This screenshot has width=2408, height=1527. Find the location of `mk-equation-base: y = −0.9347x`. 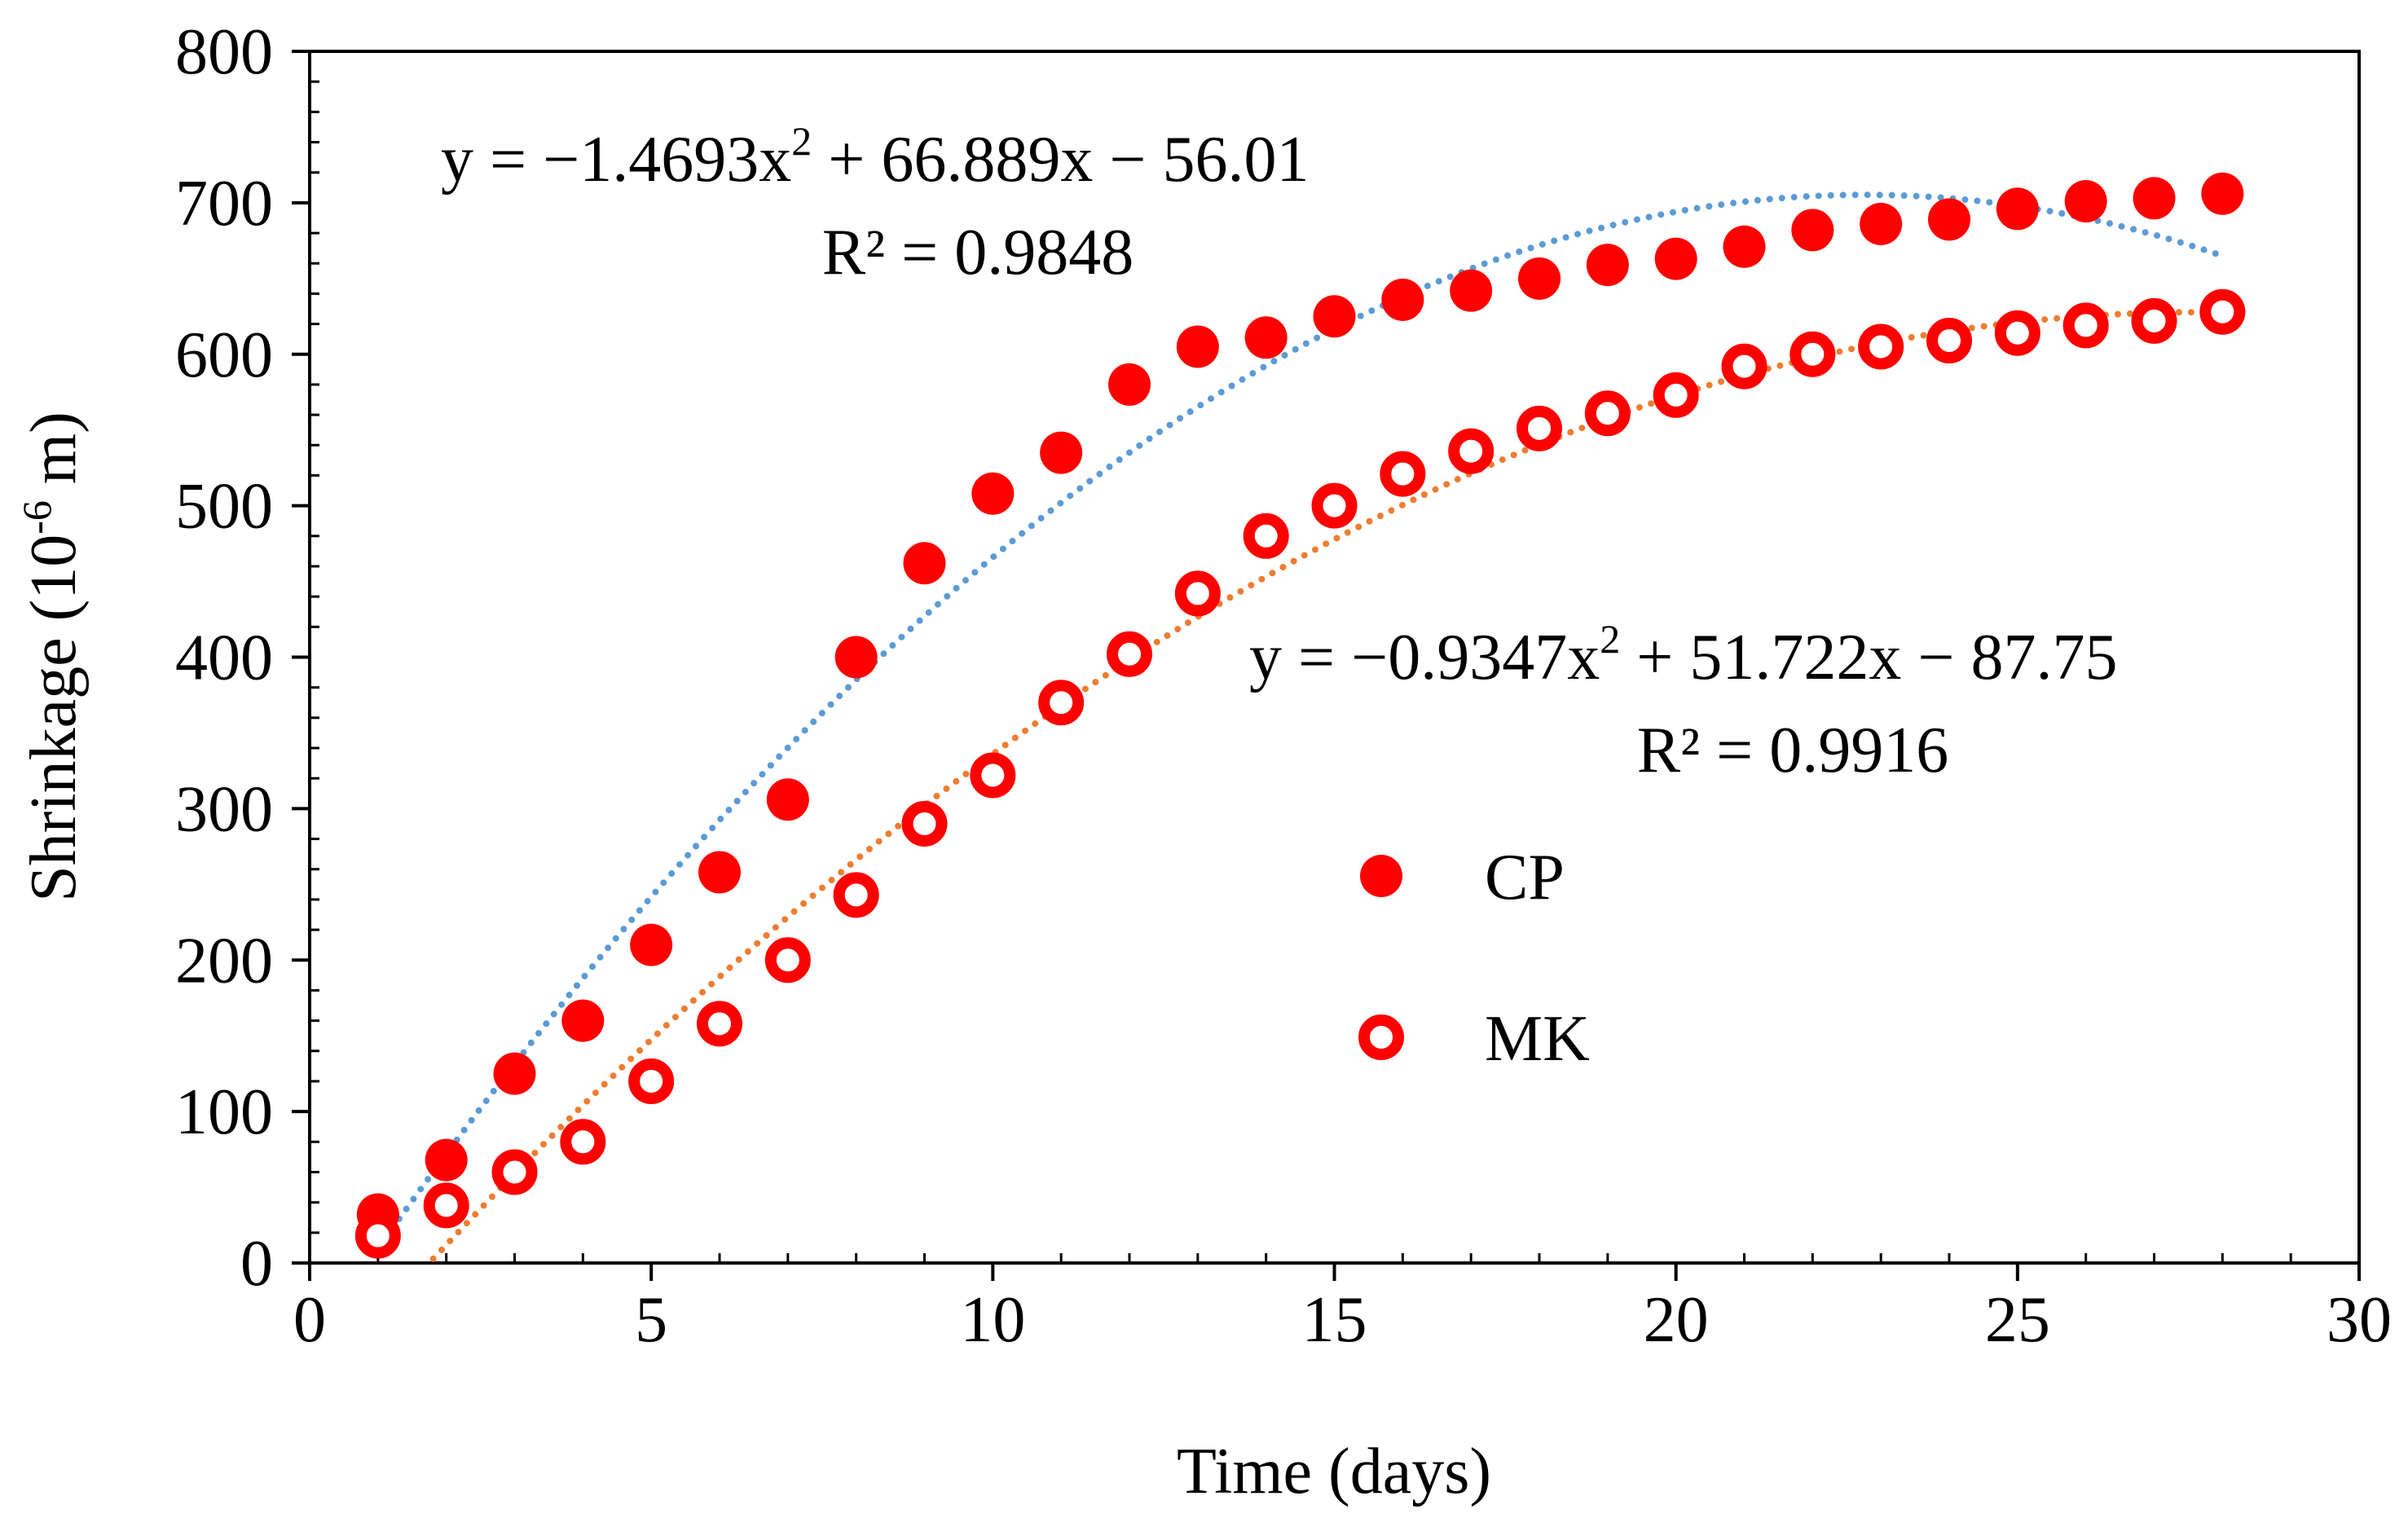

mk-equation-base: y = −0.9347x is located at coordinates (1425, 657).